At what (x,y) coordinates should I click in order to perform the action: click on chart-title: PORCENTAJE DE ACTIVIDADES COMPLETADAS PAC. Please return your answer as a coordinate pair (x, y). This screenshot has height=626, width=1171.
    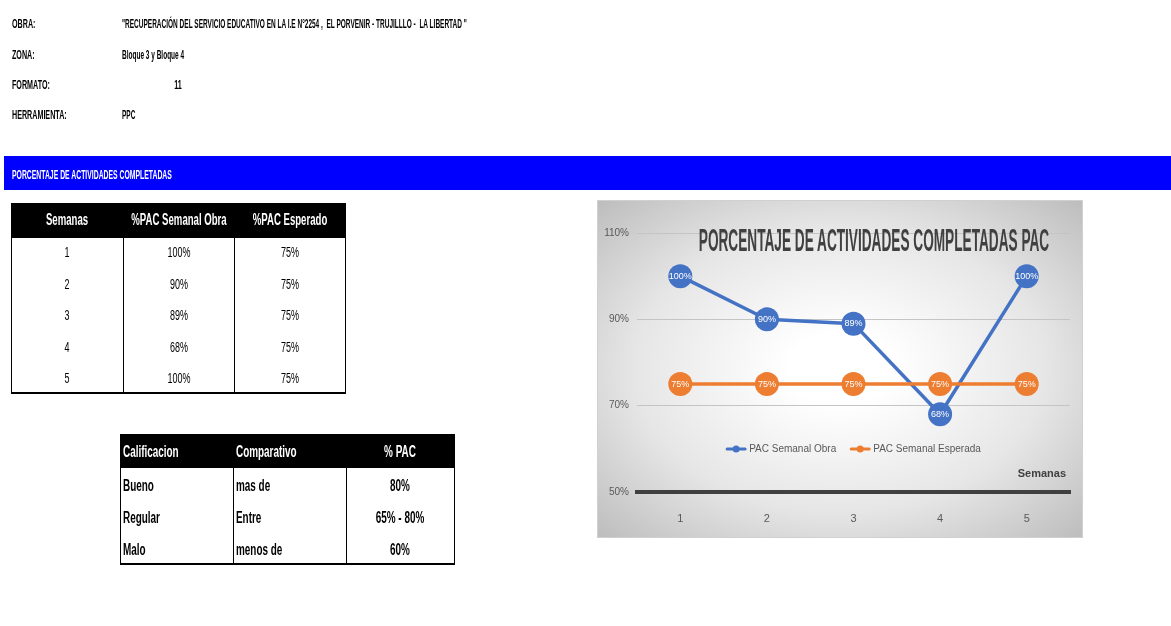
    Looking at the image, I should click on (874, 241).